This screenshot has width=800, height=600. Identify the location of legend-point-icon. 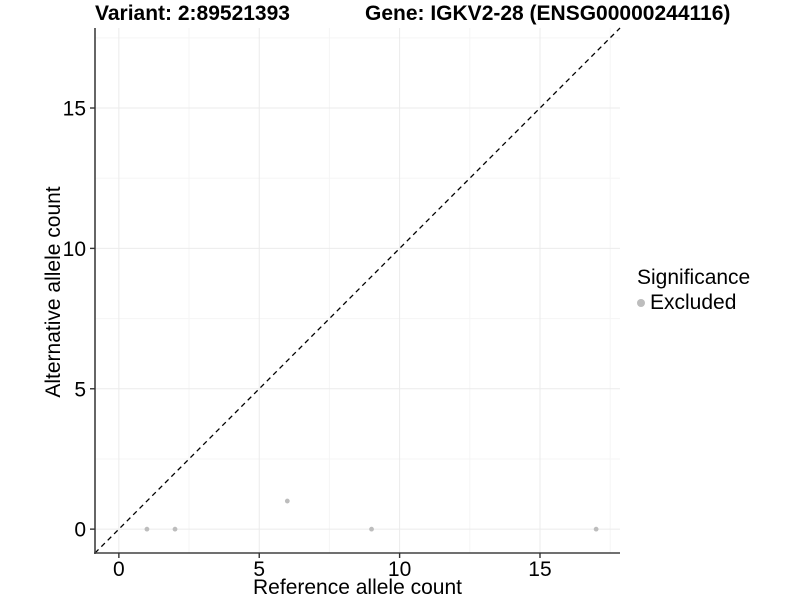
(641, 303).